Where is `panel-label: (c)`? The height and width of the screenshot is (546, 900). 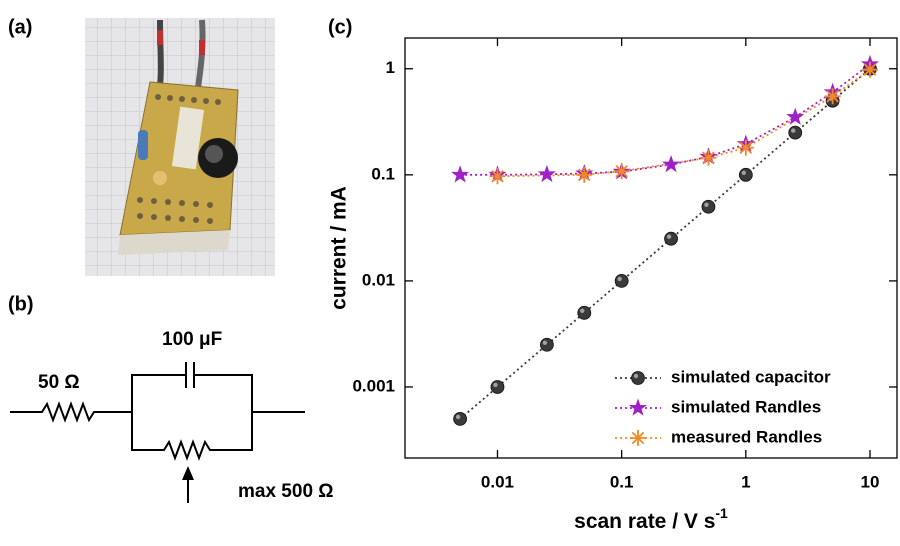
panel-label: (c) is located at coordinates (340, 27).